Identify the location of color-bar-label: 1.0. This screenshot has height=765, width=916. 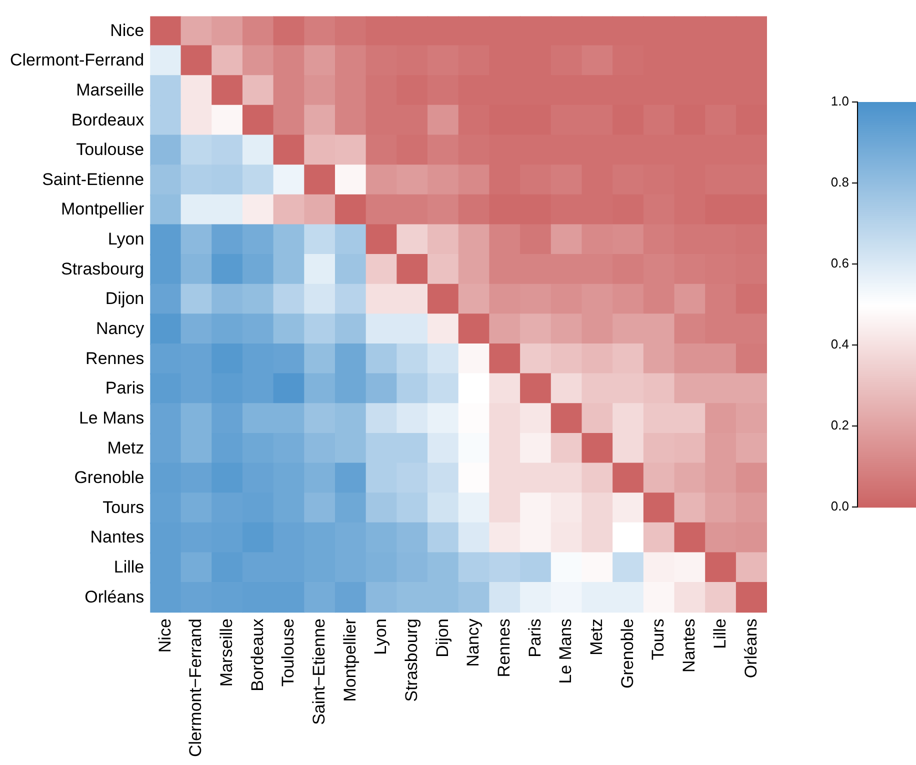
(839, 101).